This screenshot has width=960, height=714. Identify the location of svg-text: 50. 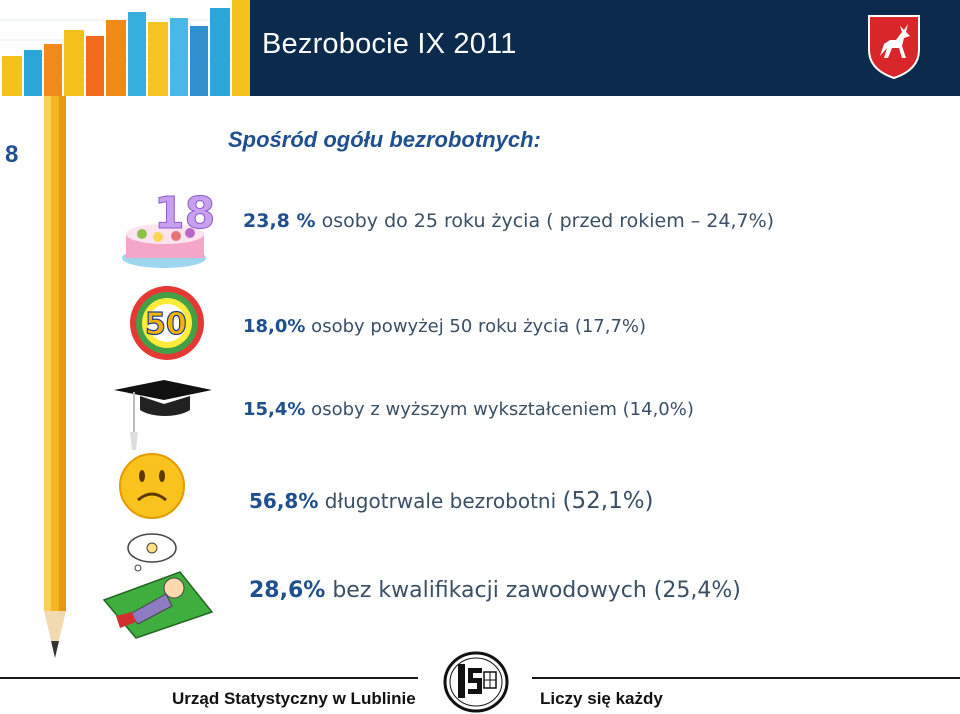
(166, 324).